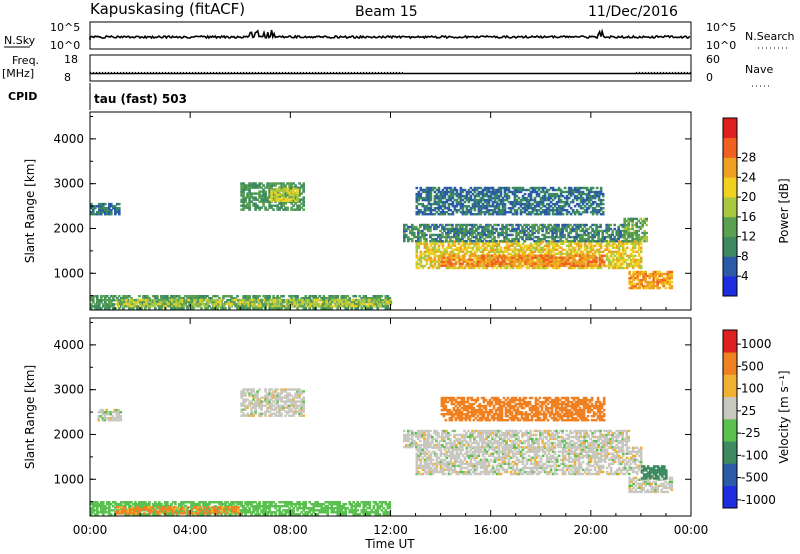  What do you see at coordinates (285, 200) in the screenshot?
I see `power-cell-r4` at bounding box center [285, 200].